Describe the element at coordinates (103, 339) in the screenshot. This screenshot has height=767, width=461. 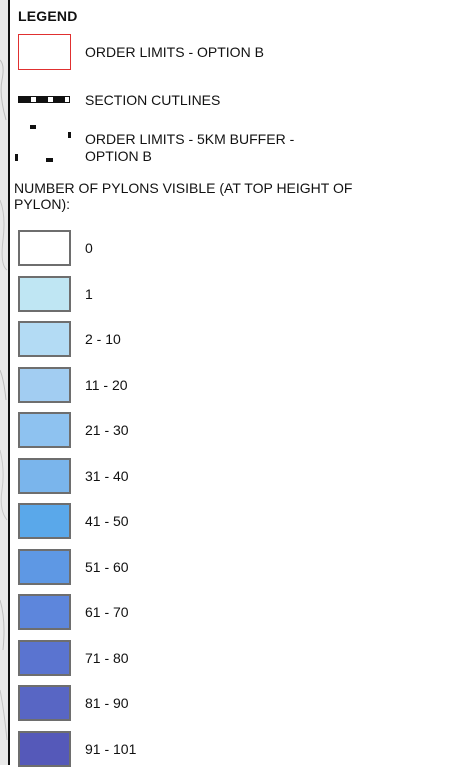
I see `pylon-class-label: 2 - 10` at that location.